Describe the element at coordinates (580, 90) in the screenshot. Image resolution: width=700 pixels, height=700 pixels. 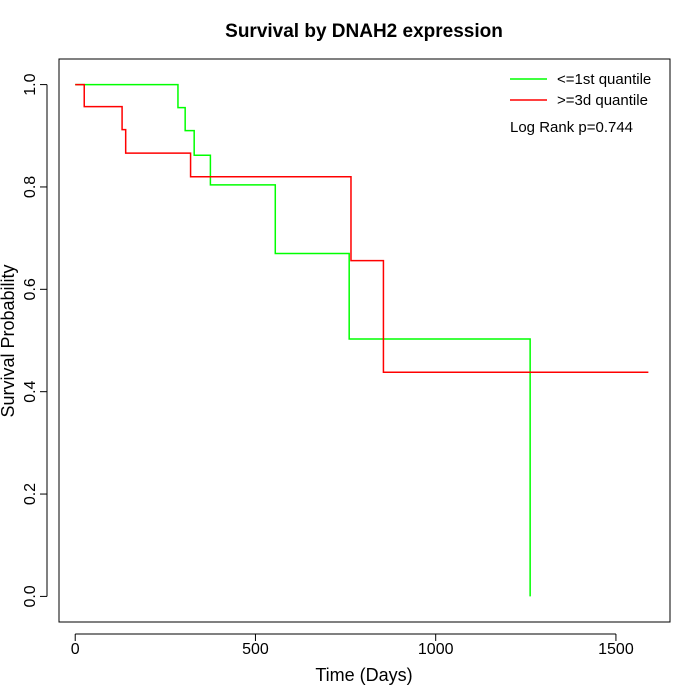
I see `legend: <=1st quantile >=3d quantile` at that location.